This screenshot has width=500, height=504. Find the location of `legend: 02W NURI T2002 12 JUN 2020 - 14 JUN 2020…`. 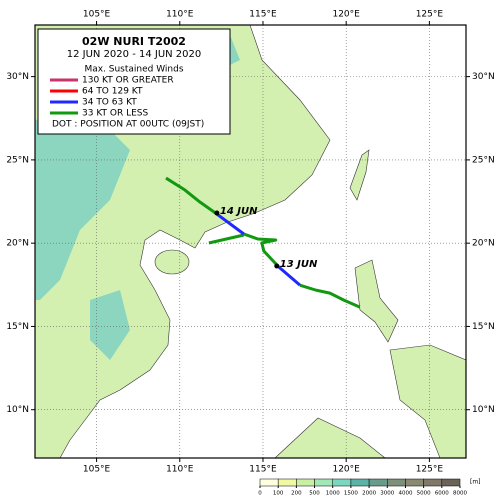

legend: 02W NURI T2002 12 JUN 2020 - 14 JUN 2020… is located at coordinates (134, 81).